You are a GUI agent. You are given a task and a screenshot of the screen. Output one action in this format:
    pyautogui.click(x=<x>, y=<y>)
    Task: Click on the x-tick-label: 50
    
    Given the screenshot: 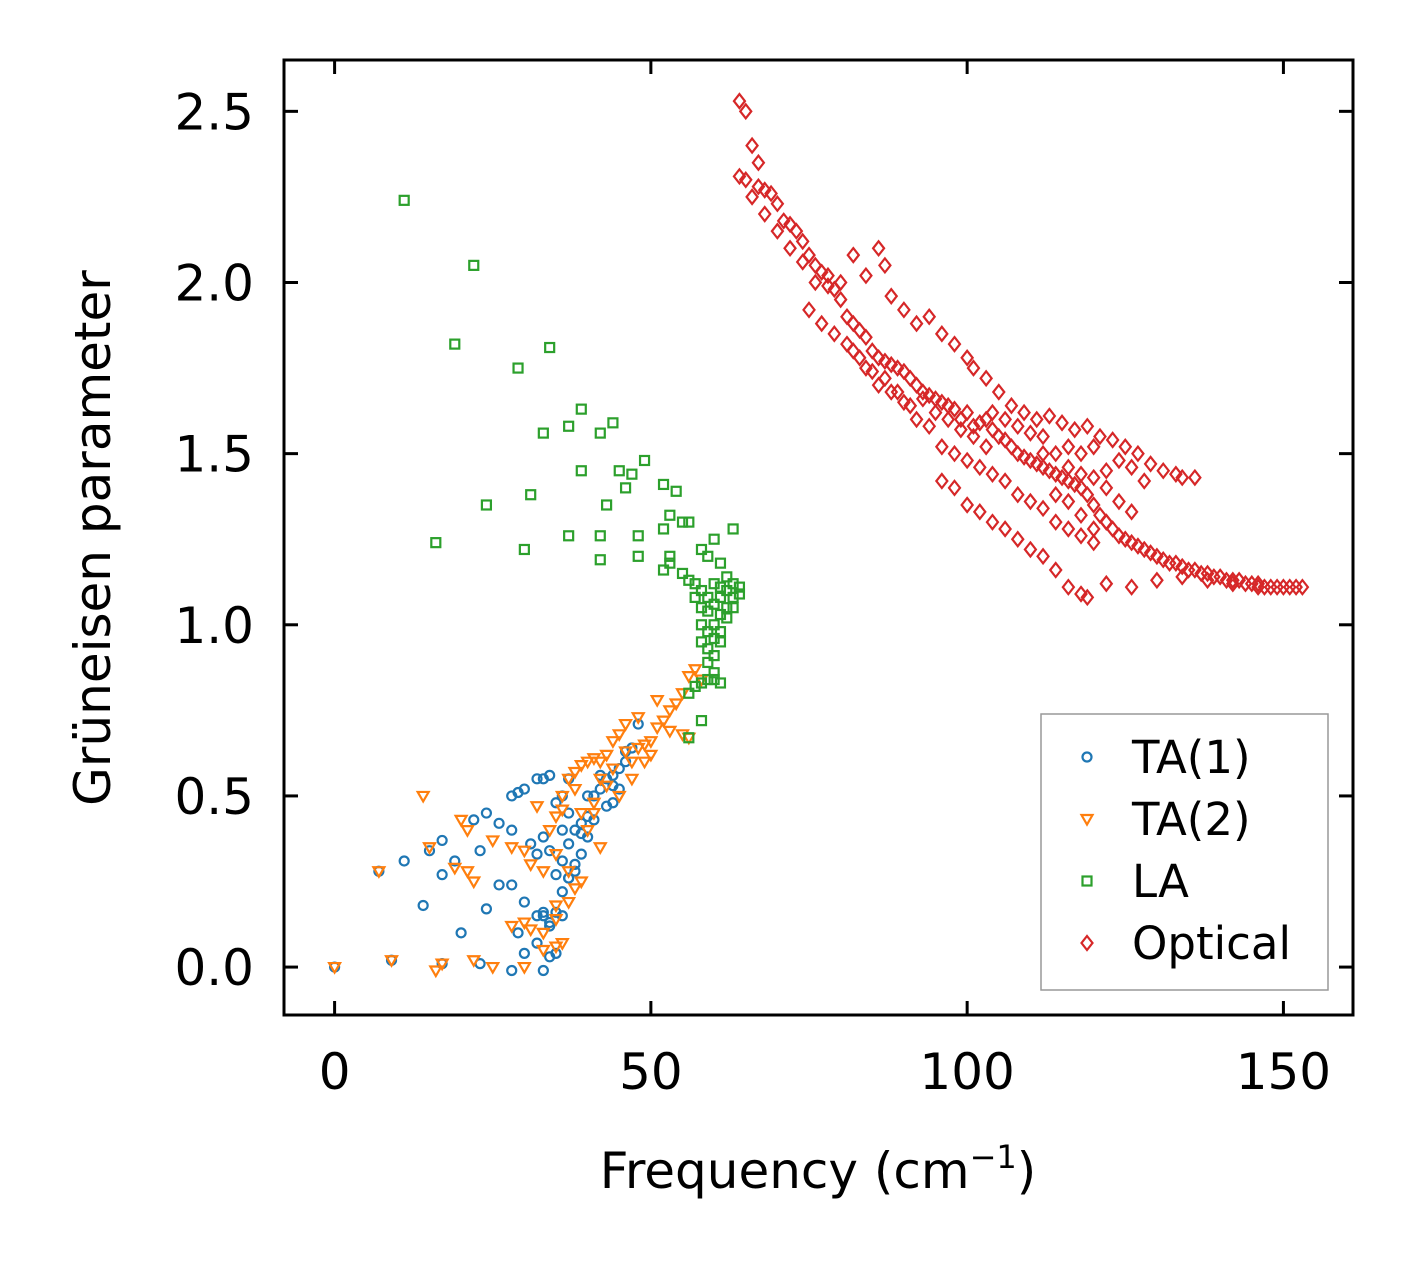 What is the action you would take?
    pyautogui.click(x=651, y=1072)
    